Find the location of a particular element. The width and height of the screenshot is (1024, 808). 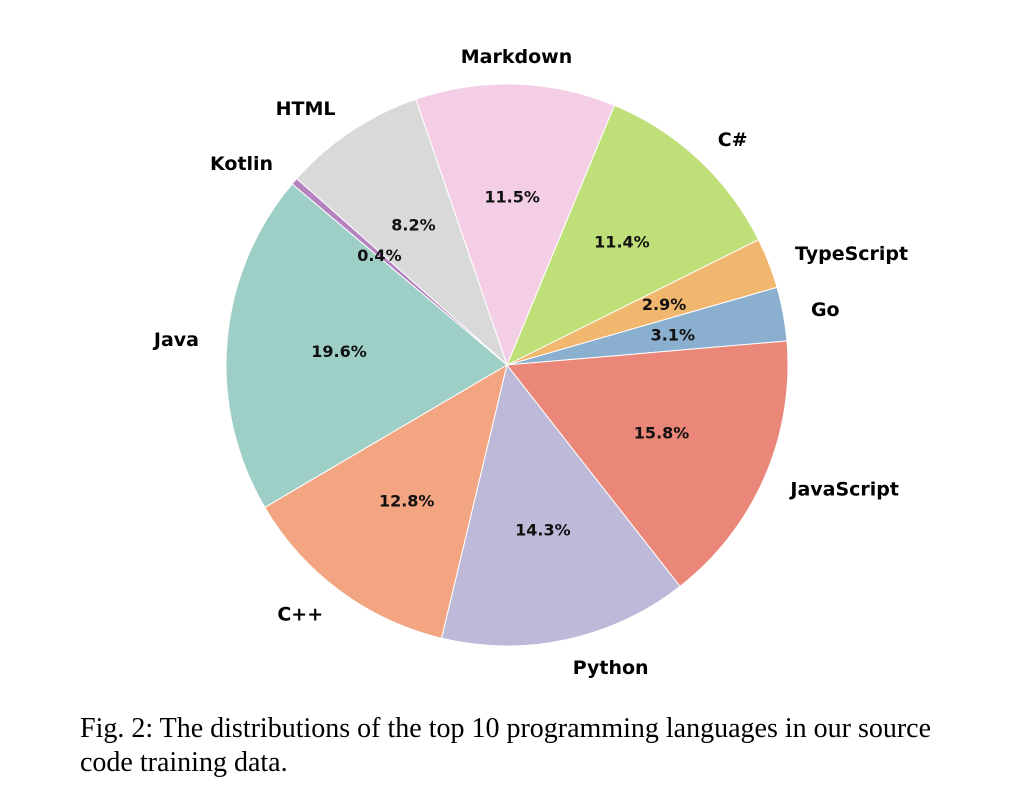

slice-label: JavaScript is located at coordinates (843, 489).